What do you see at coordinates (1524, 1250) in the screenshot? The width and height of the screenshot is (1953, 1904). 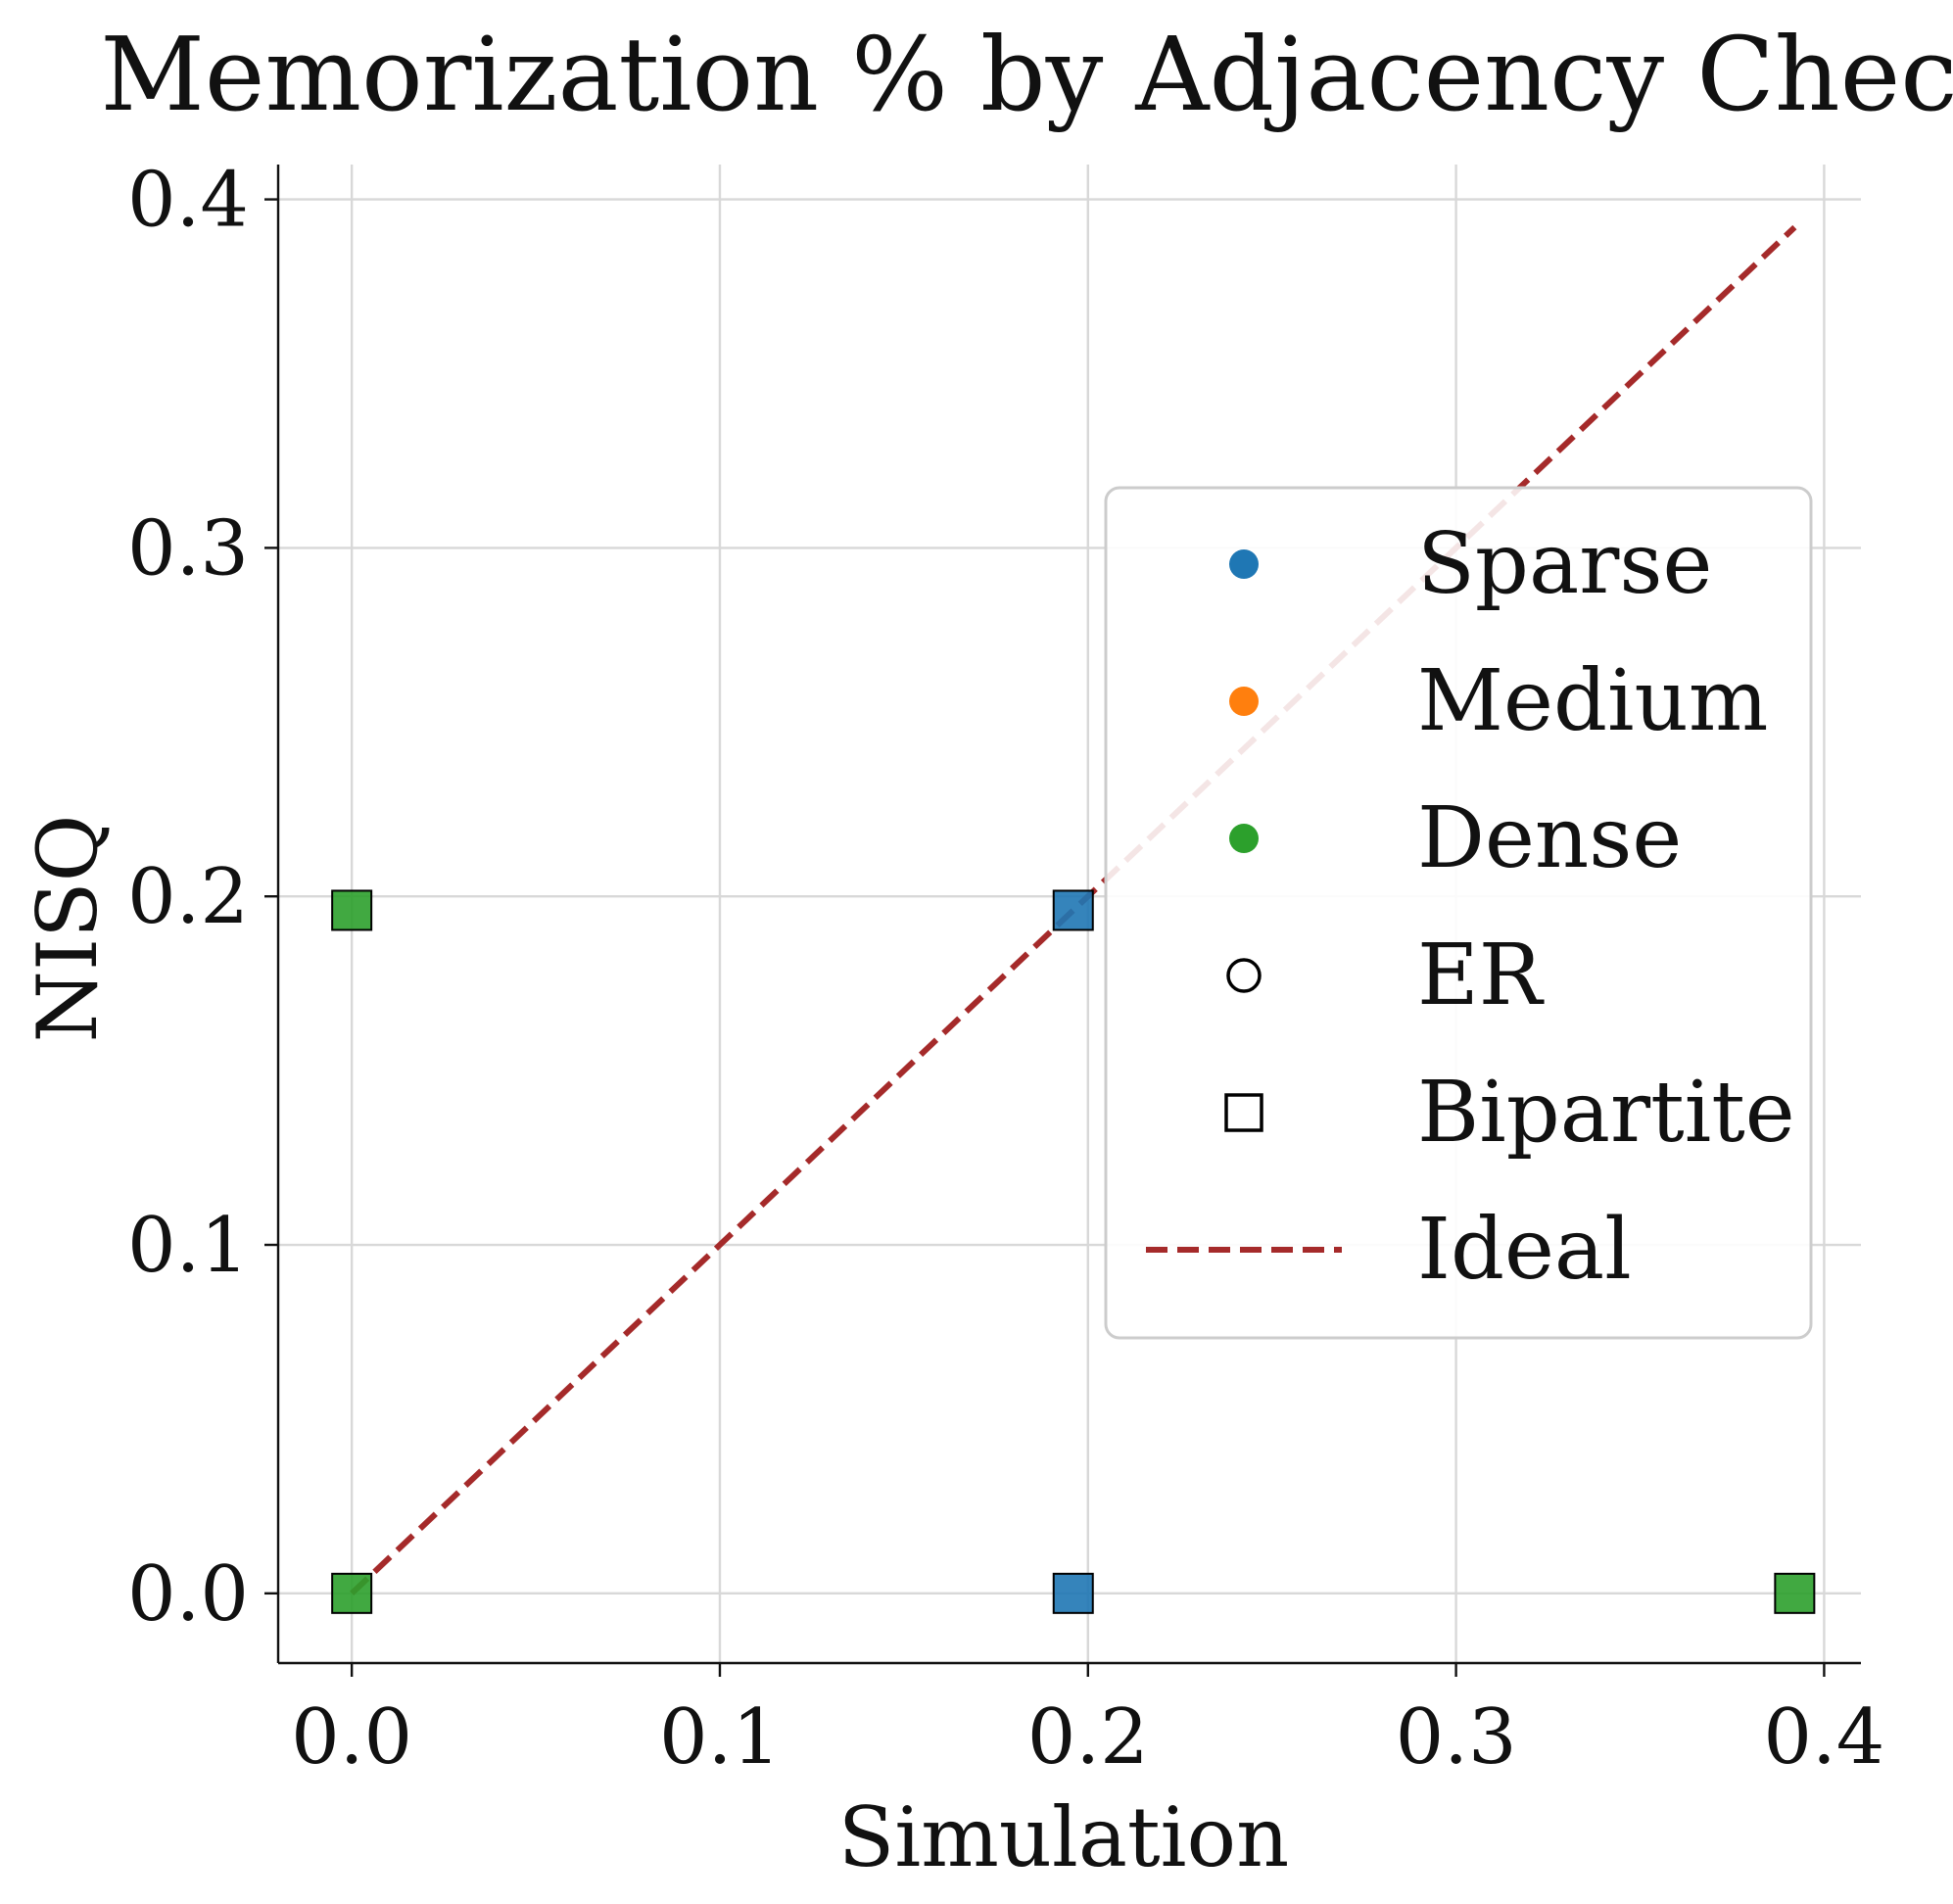 I see `legend-label-ideal: Ideal` at bounding box center [1524, 1250].